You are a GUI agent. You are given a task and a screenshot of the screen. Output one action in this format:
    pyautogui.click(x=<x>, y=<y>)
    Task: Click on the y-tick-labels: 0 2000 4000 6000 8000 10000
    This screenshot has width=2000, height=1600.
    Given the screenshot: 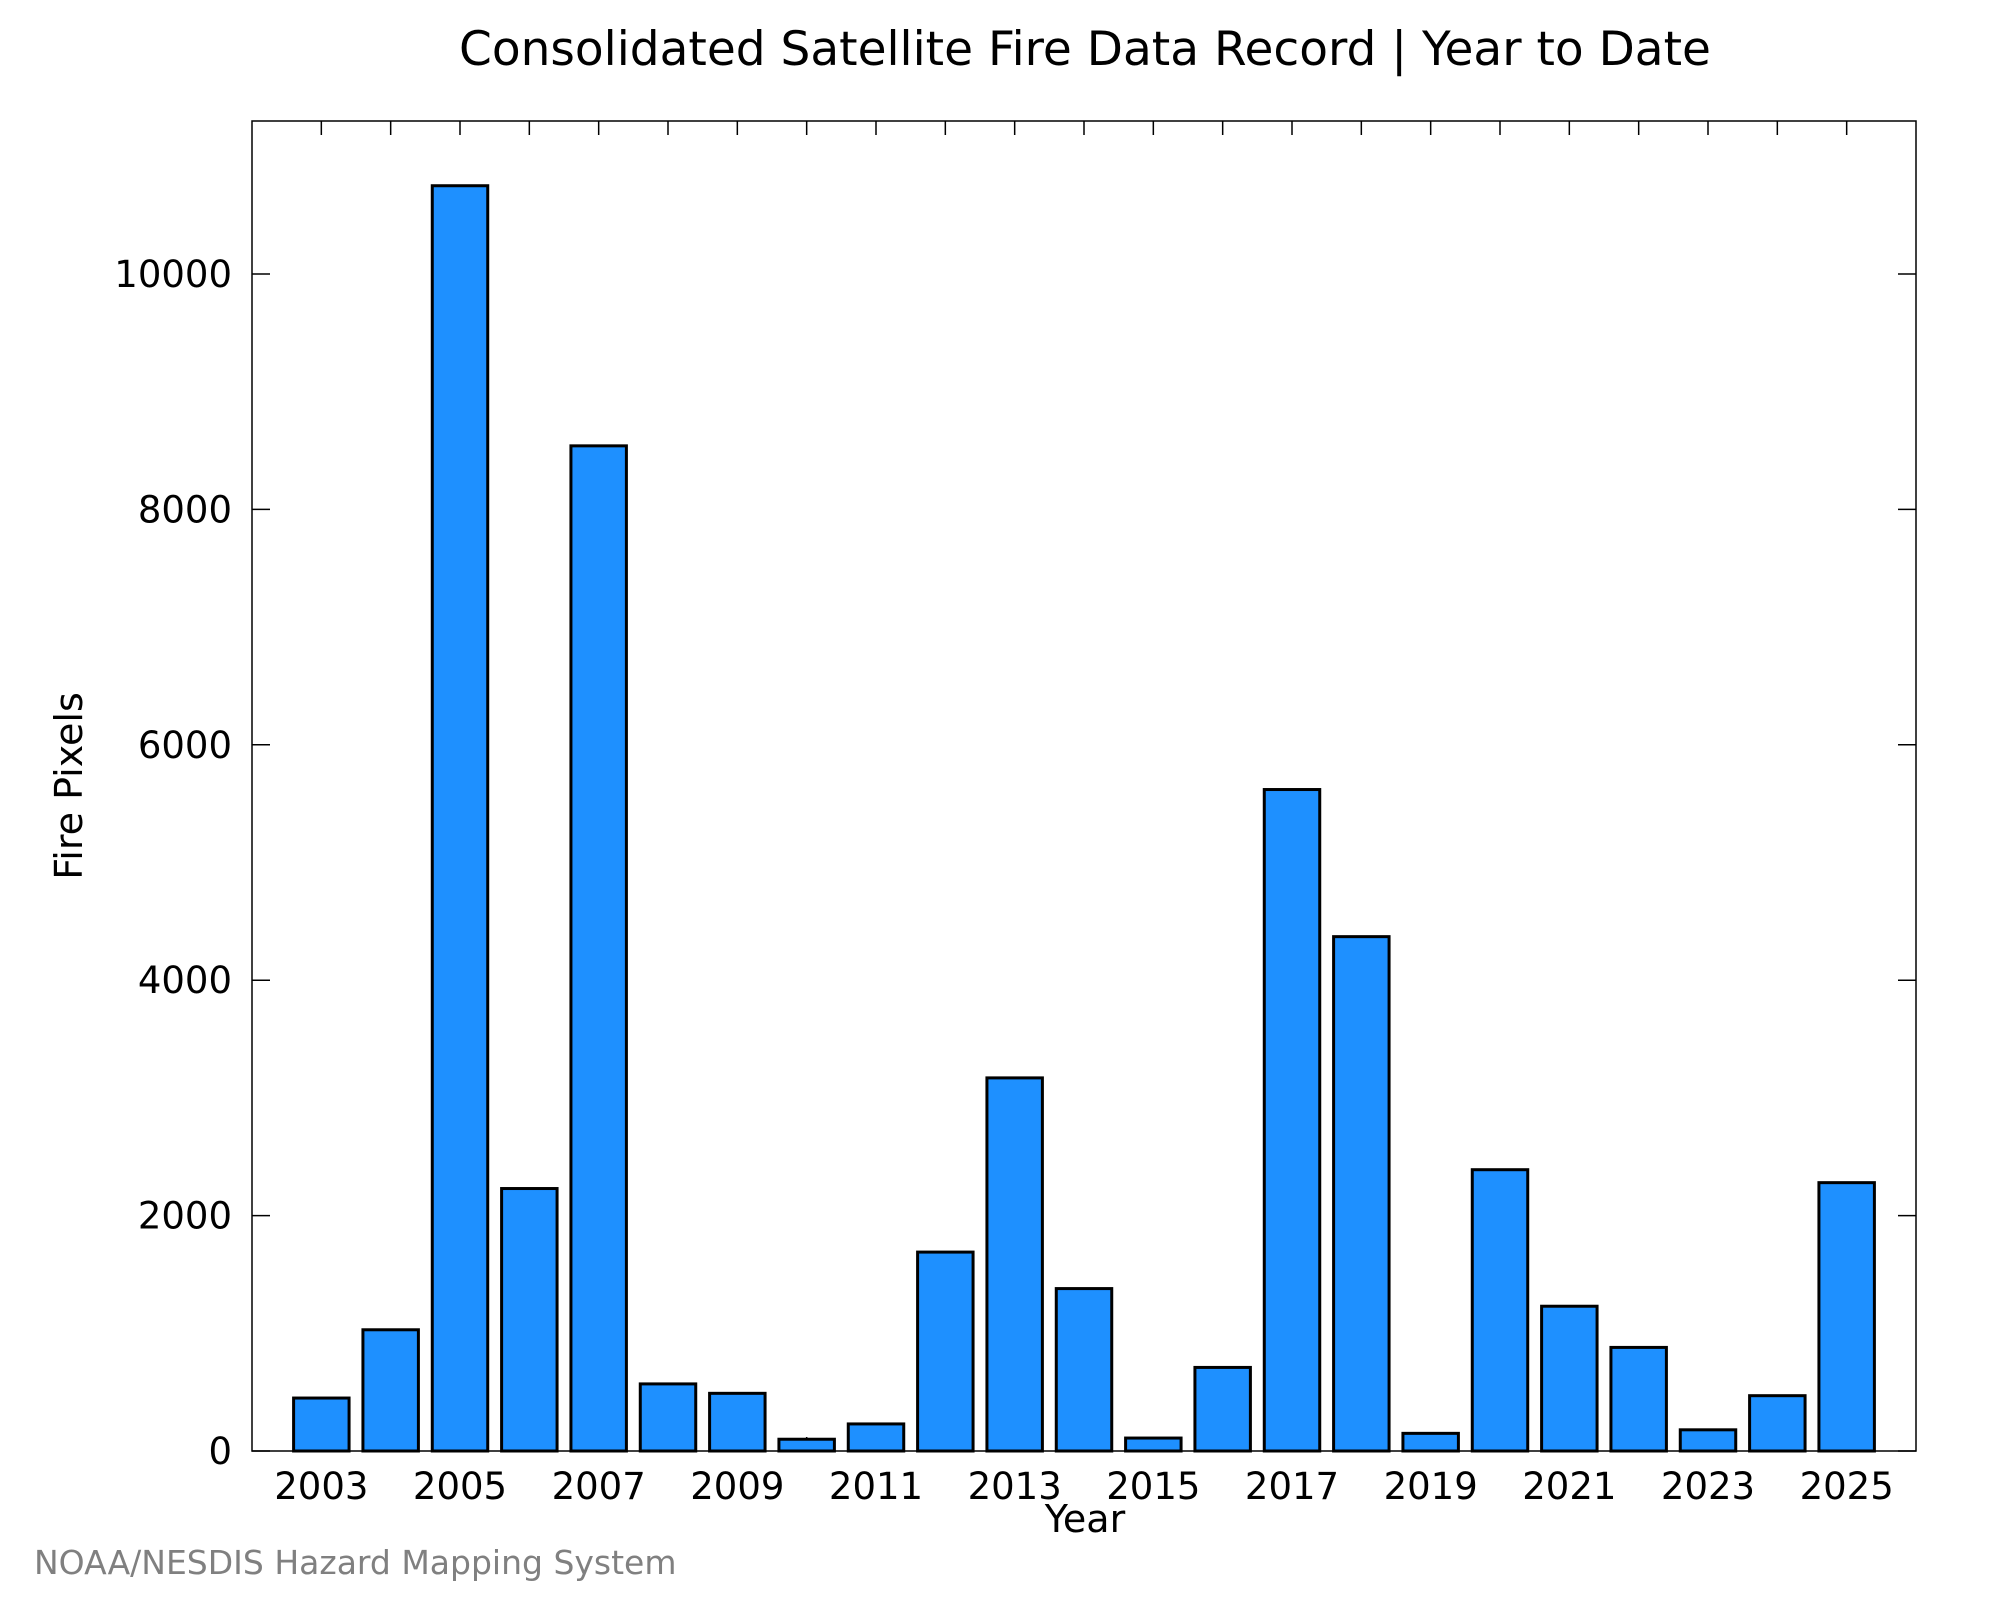 What is the action you would take?
    pyautogui.click(x=173, y=863)
    